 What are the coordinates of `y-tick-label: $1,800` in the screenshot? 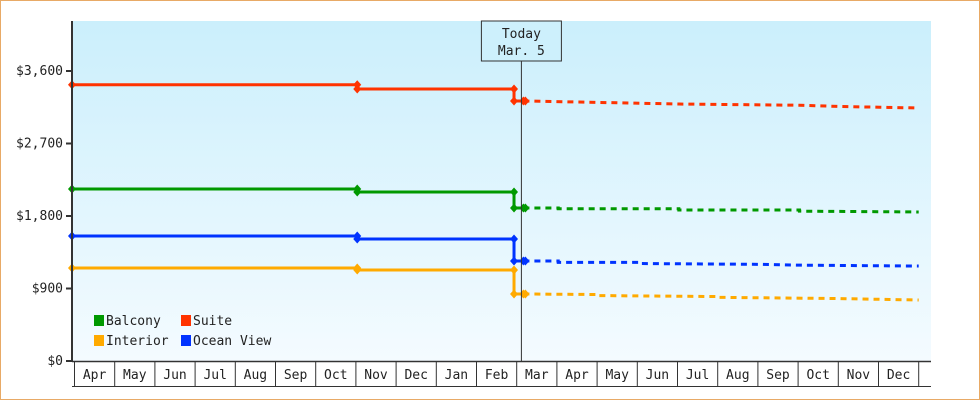 It's located at (39, 216).